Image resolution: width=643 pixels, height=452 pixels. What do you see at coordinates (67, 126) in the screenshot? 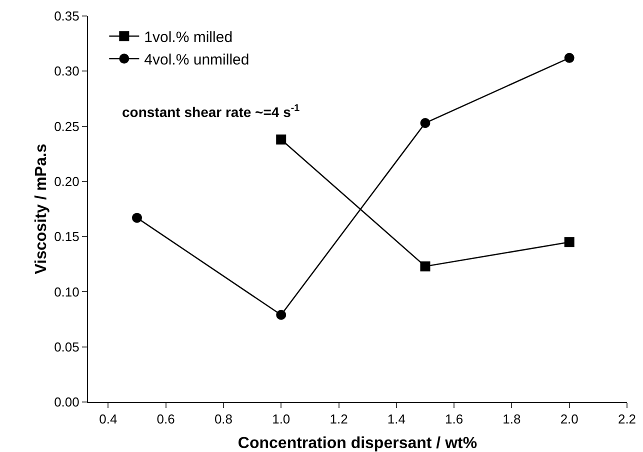
I see `y-tick-label: 0.25` at bounding box center [67, 126].